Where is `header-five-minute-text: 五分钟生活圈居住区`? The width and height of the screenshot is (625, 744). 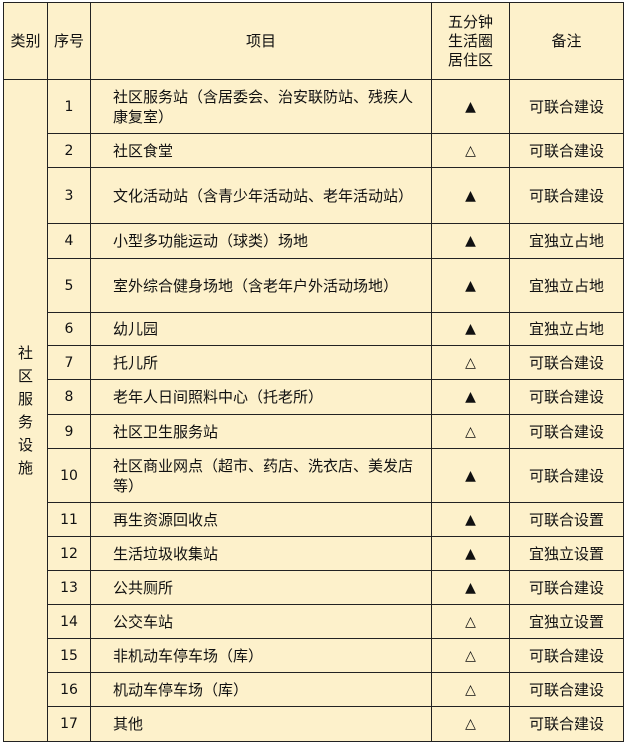
header-five-minute-text: 五分钟生活圈居住区 is located at coordinates (470, 40).